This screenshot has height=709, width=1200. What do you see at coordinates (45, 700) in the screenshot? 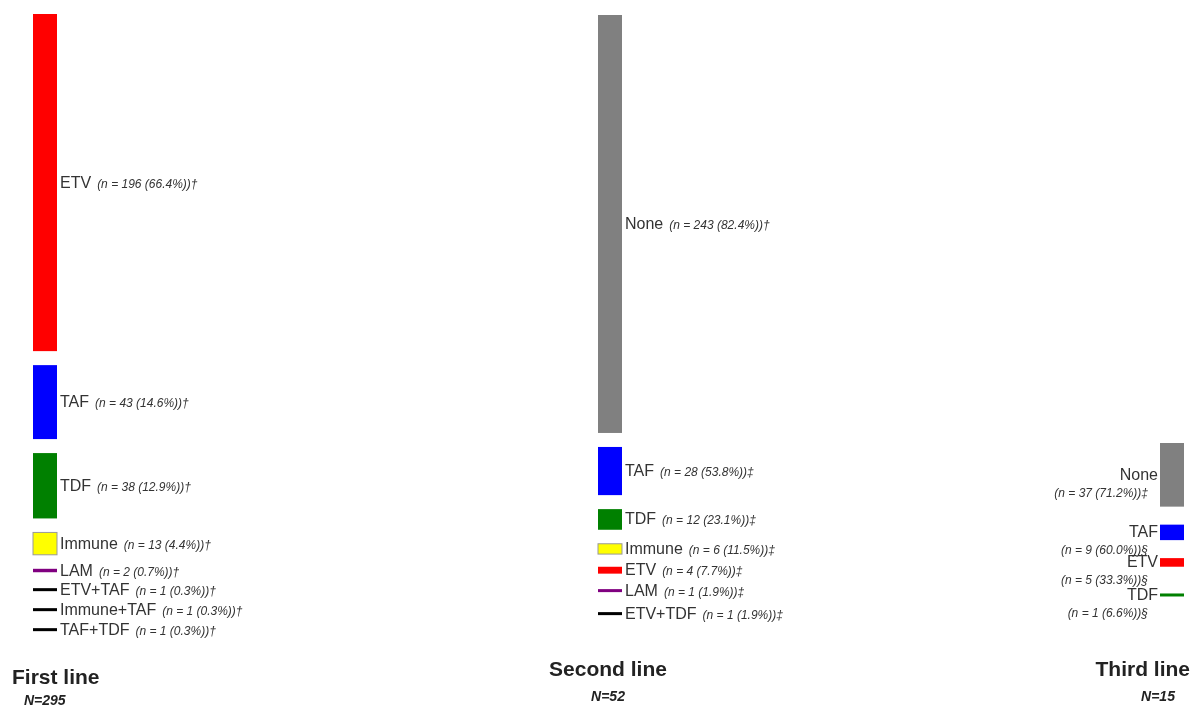
I see `text: N=295` at bounding box center [45, 700].